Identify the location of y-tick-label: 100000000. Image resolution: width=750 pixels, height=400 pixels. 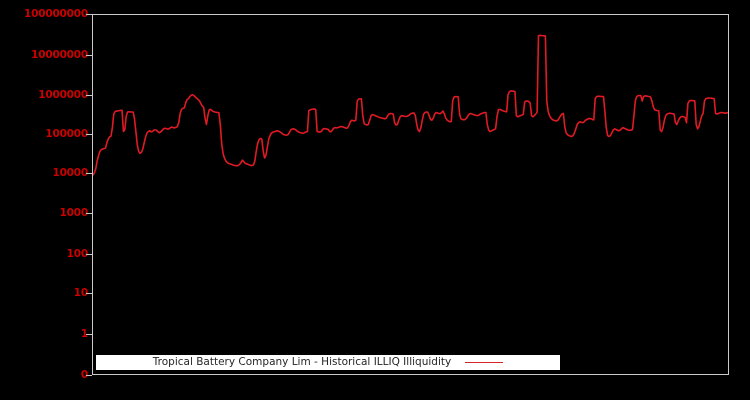
(56, 13).